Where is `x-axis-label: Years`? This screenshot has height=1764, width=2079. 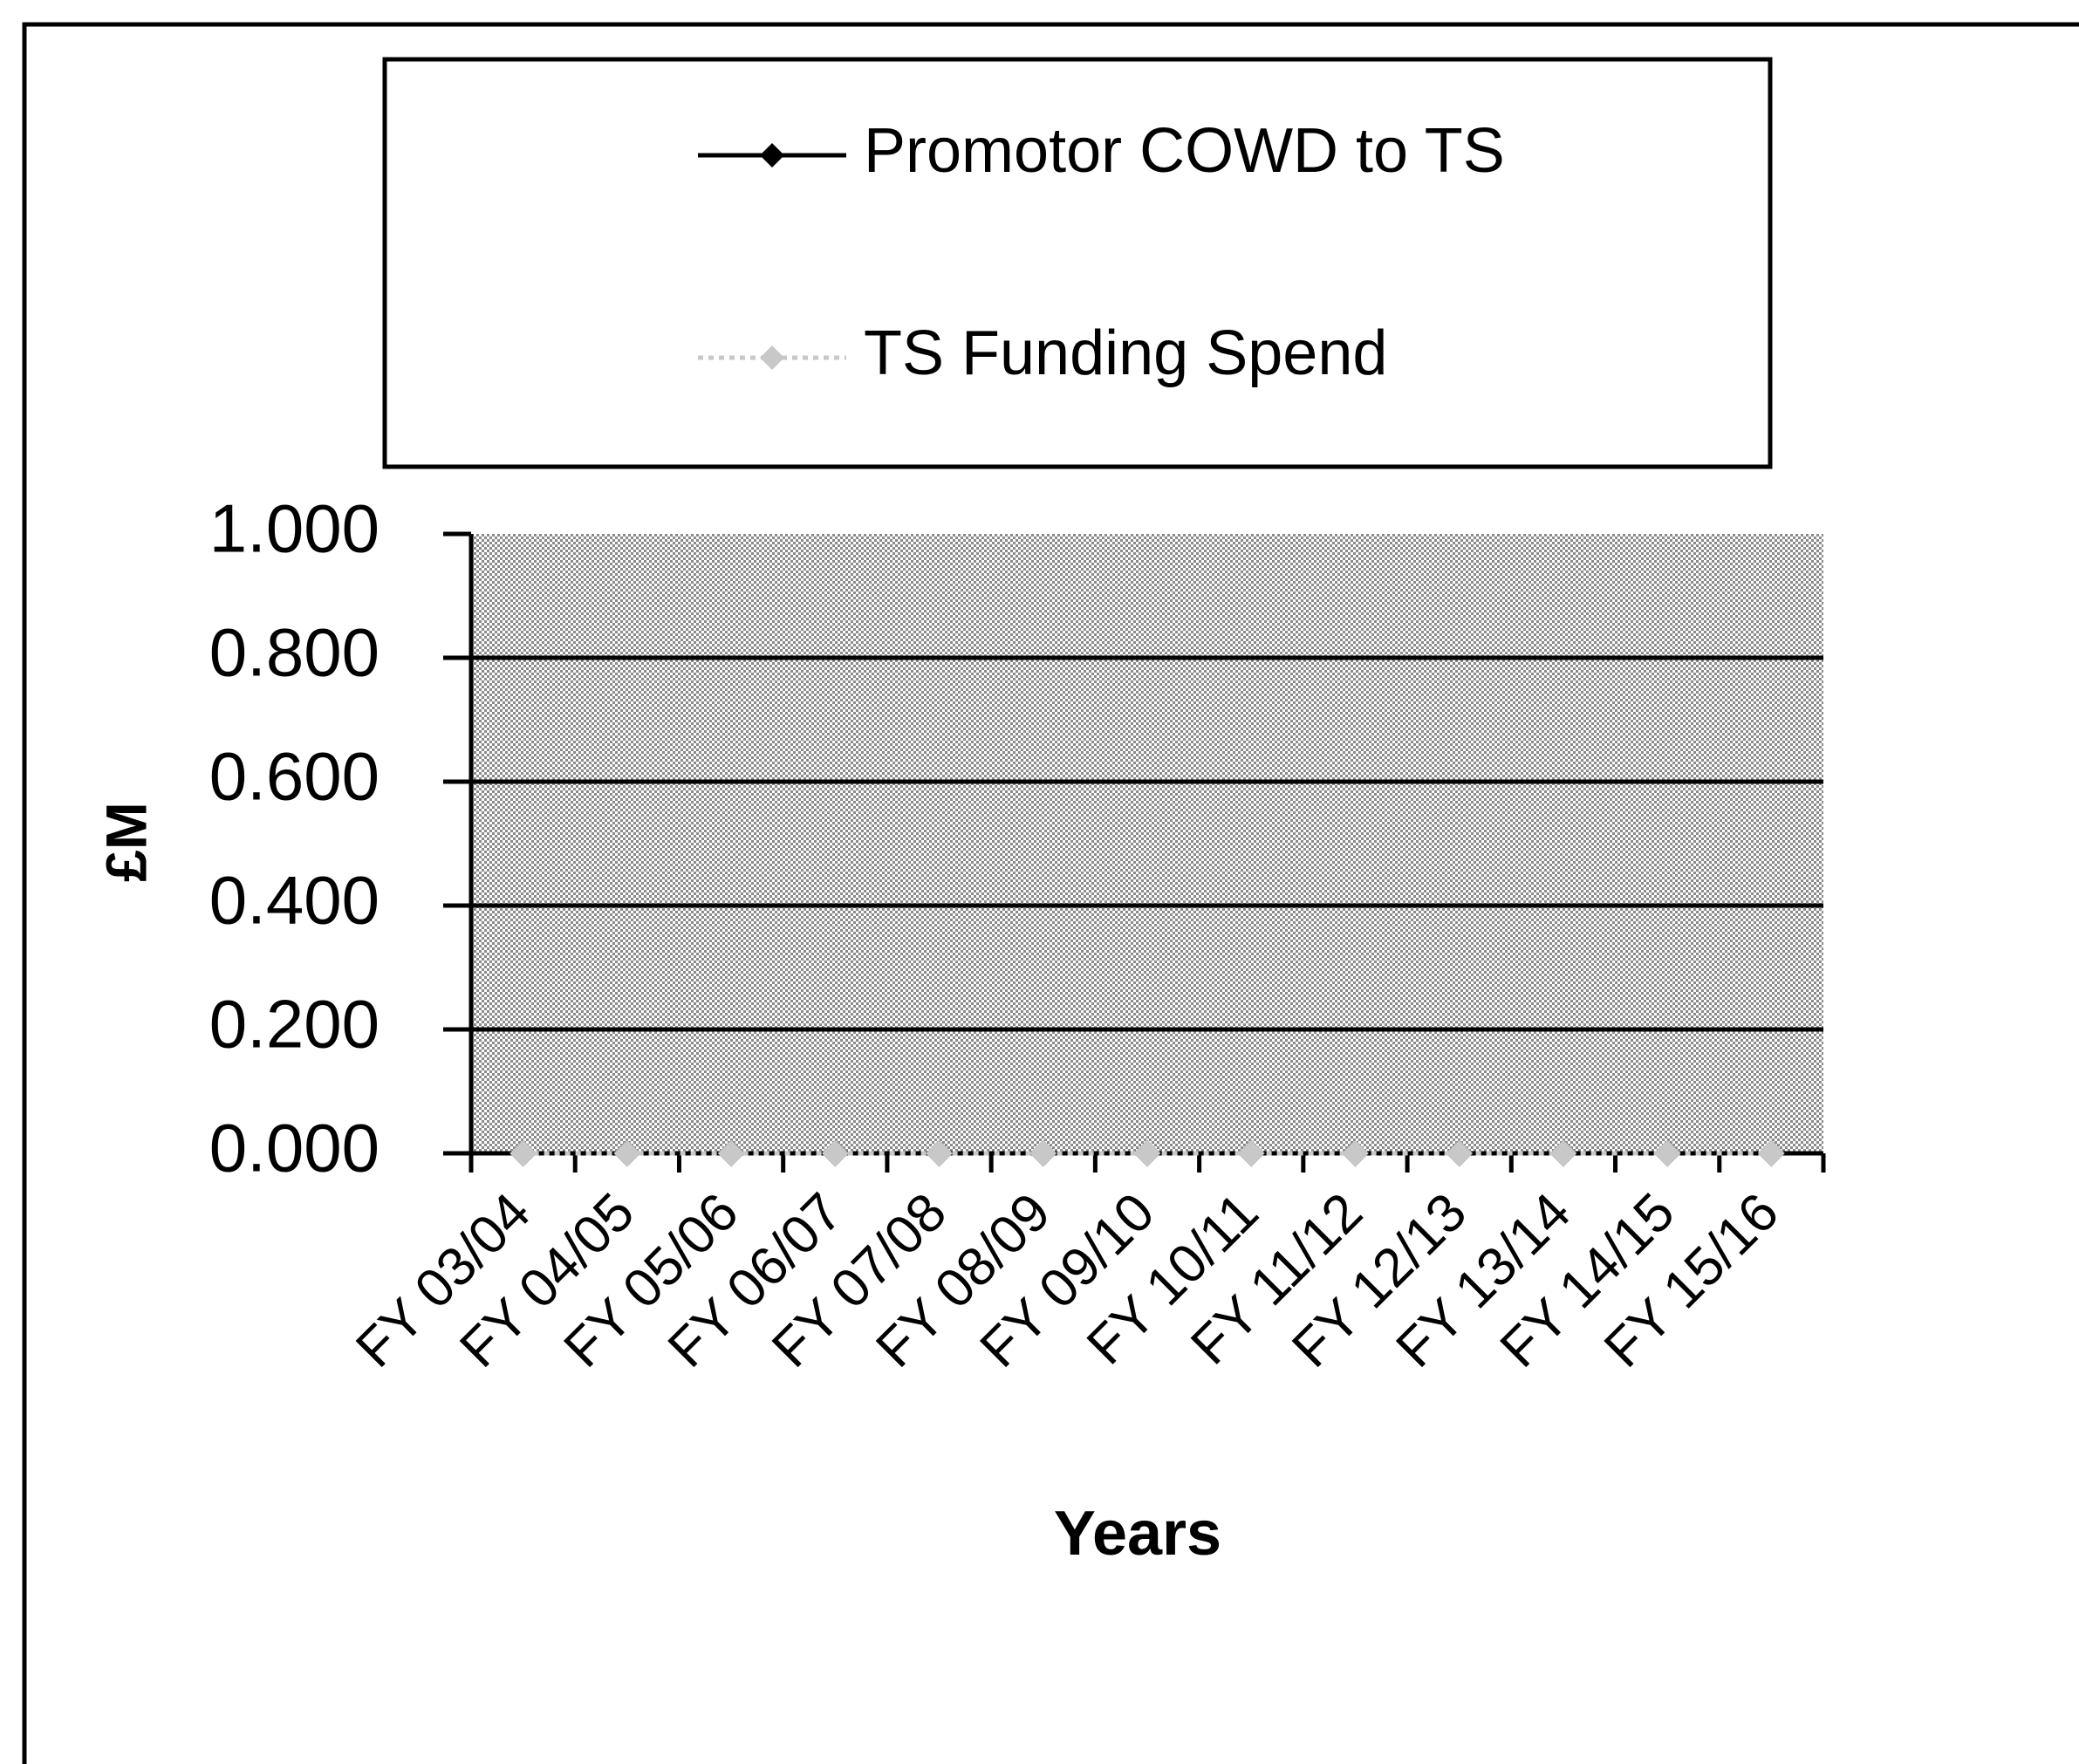
x-axis-label: Years is located at coordinates (1137, 1534).